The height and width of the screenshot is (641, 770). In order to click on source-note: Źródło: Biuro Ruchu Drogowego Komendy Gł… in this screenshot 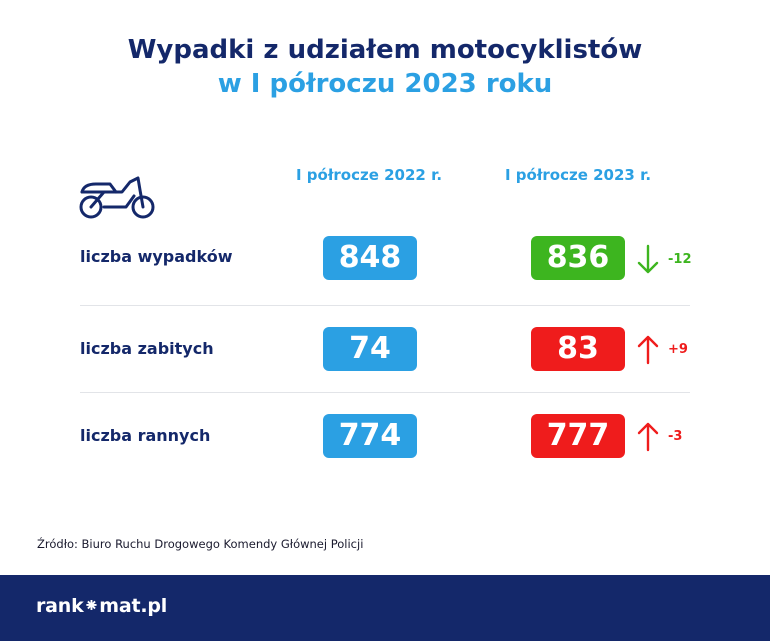, I will do `click(200, 544)`.